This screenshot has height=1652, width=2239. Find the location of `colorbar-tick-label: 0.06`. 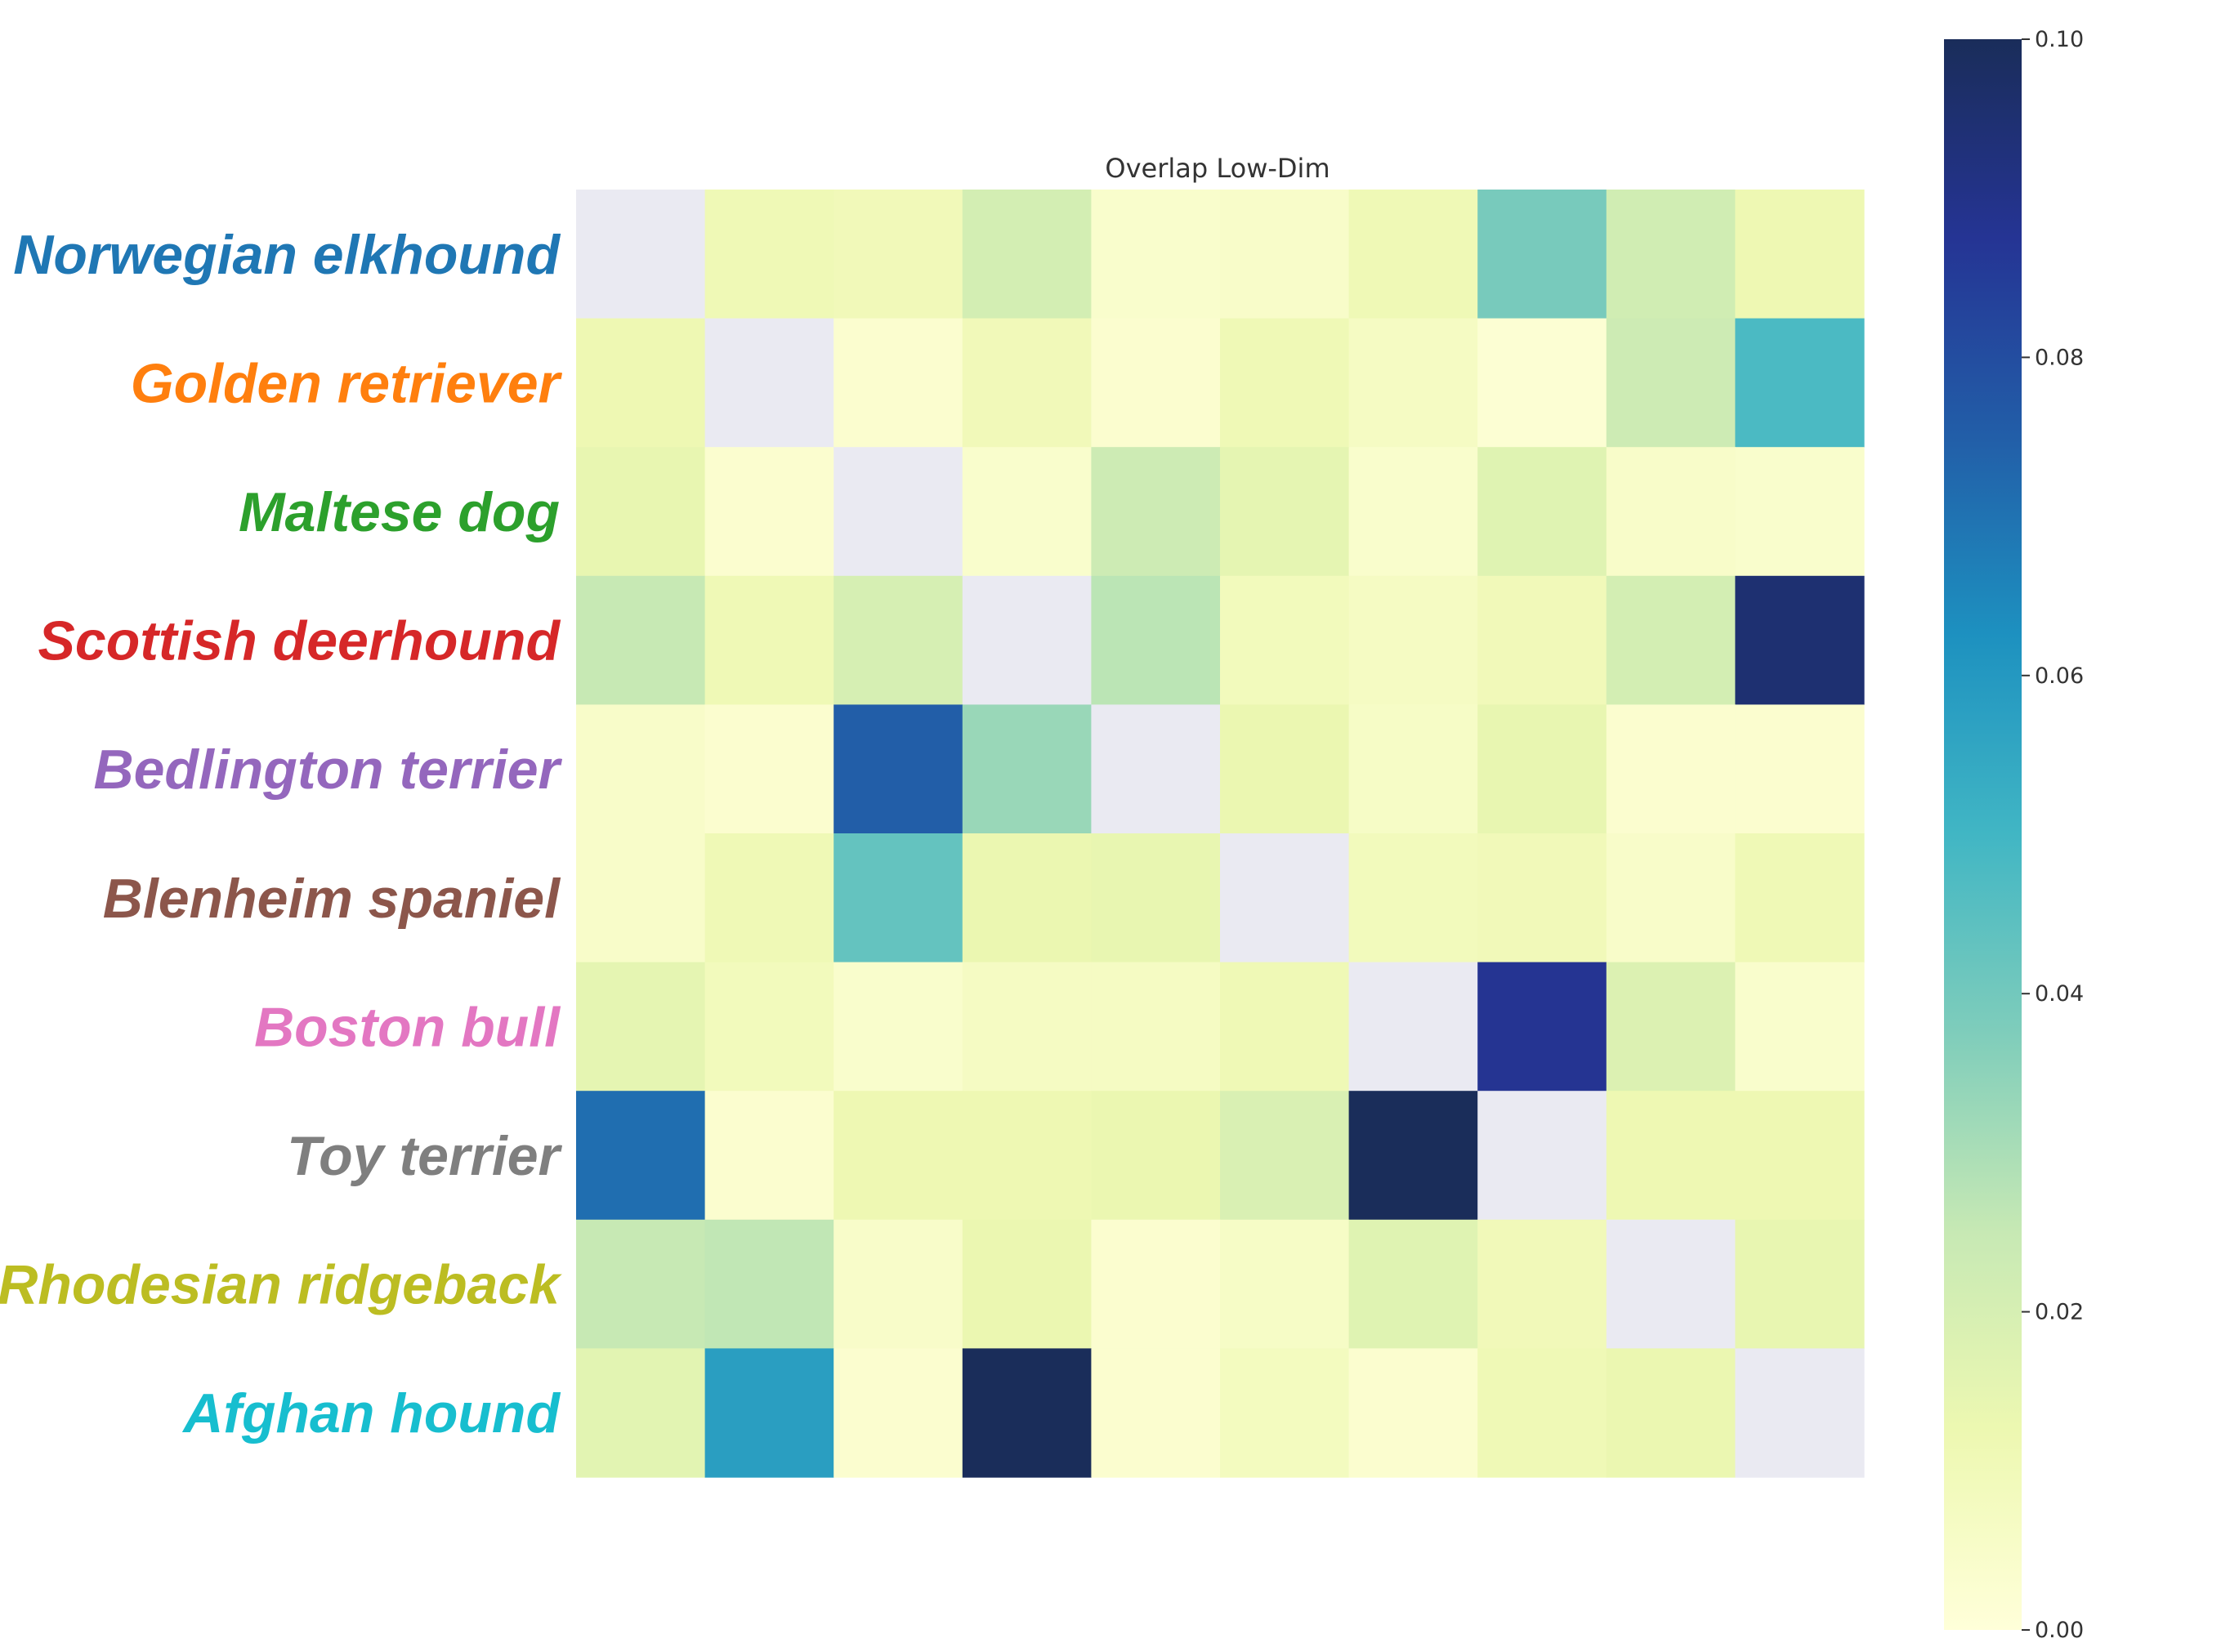

colorbar-tick-label: 0.06 is located at coordinates (2059, 676).